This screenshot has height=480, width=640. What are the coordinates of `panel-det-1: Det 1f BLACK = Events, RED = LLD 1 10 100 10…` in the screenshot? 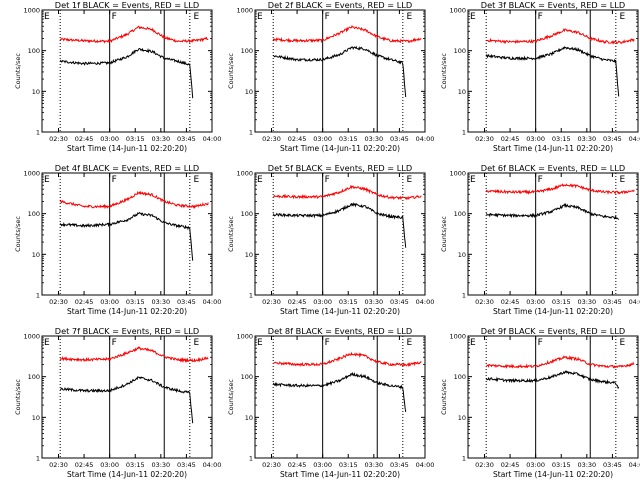 It's located at (117, 76).